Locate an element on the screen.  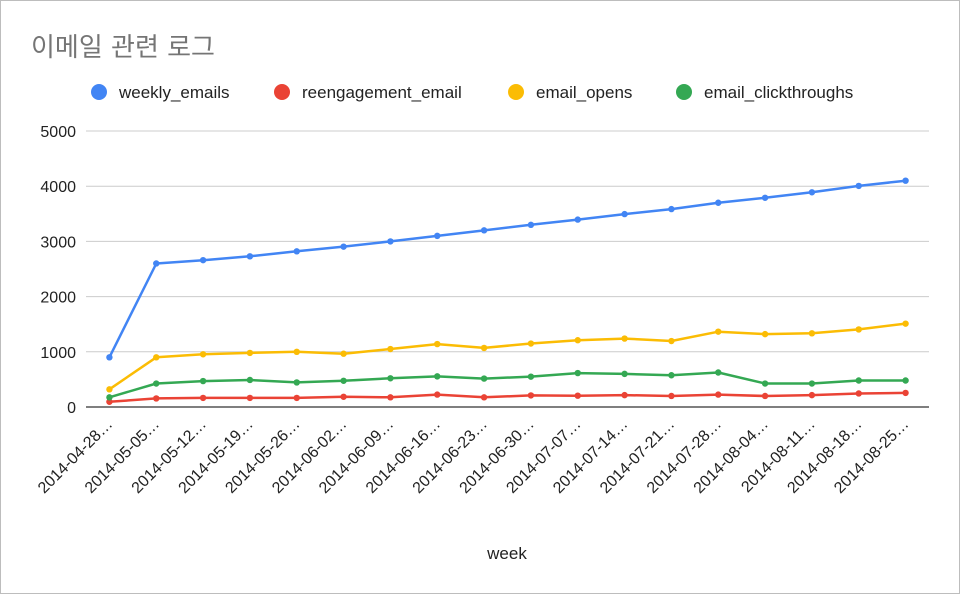
y-tick-label: 3000 is located at coordinates (58, 242).